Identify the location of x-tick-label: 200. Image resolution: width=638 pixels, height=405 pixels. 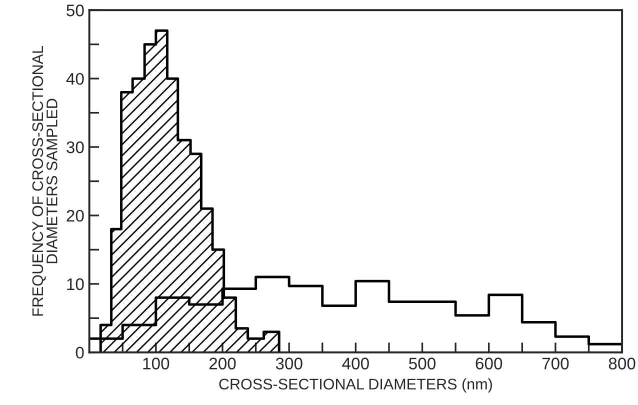
(222, 364).